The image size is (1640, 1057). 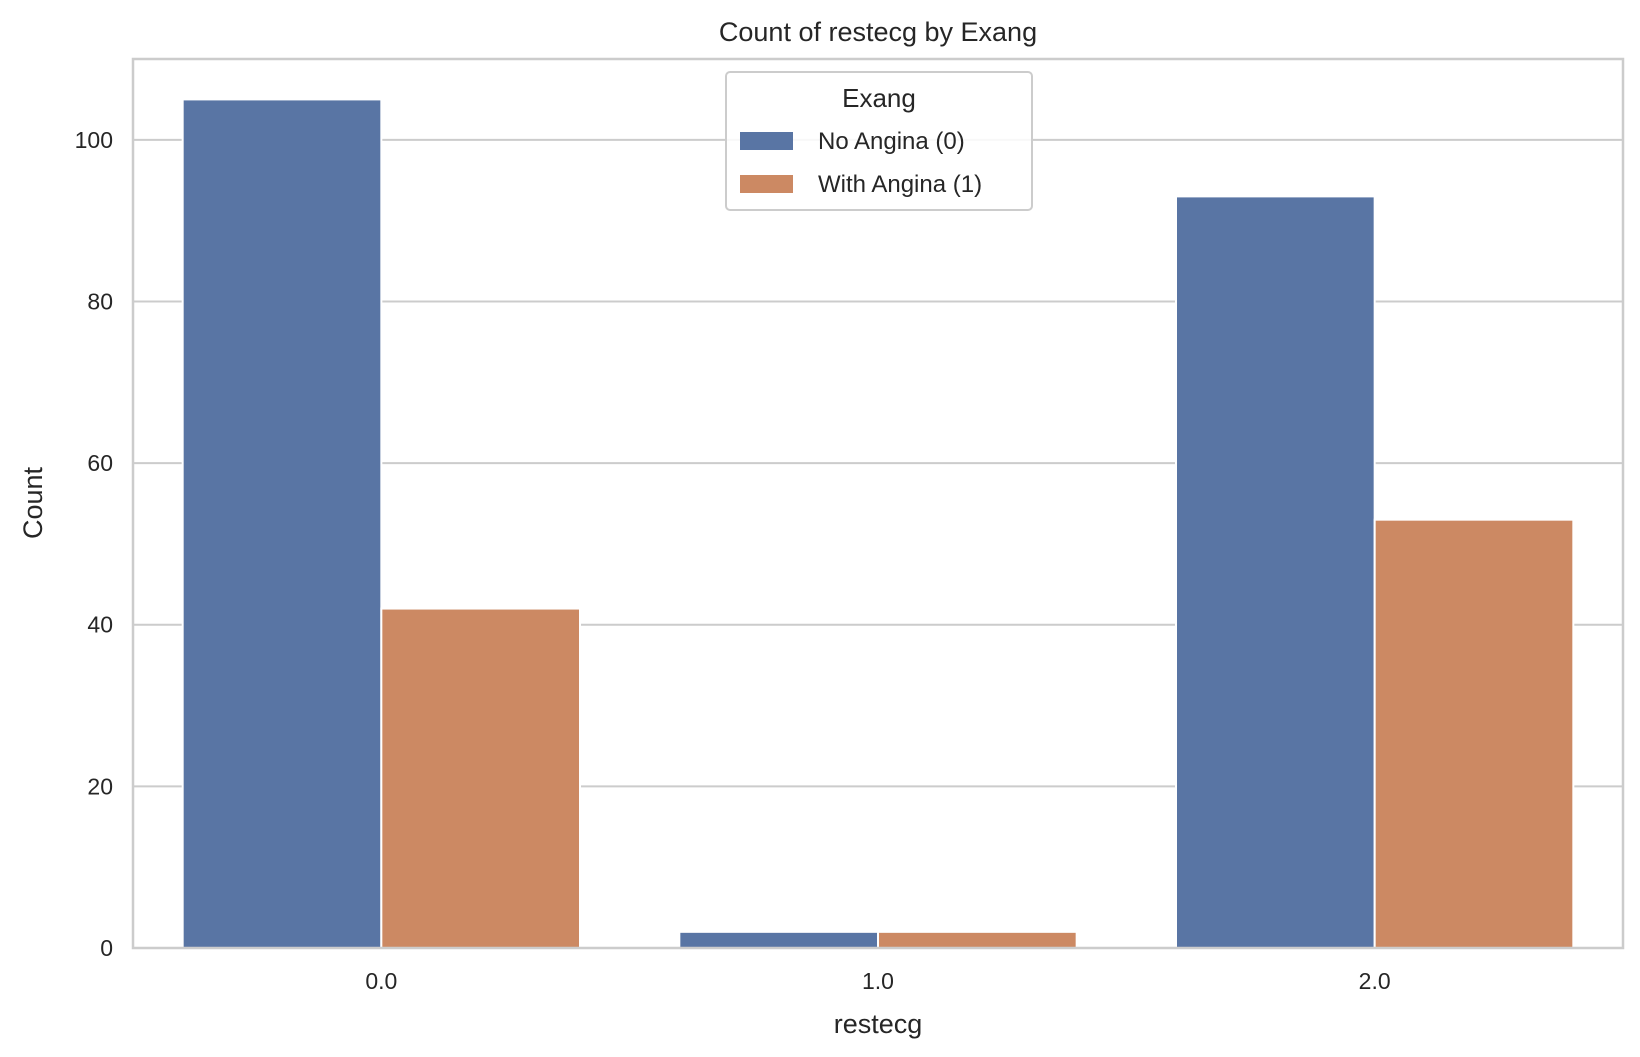 What do you see at coordinates (94, 140) in the screenshot?
I see `y-tick-label: 100` at bounding box center [94, 140].